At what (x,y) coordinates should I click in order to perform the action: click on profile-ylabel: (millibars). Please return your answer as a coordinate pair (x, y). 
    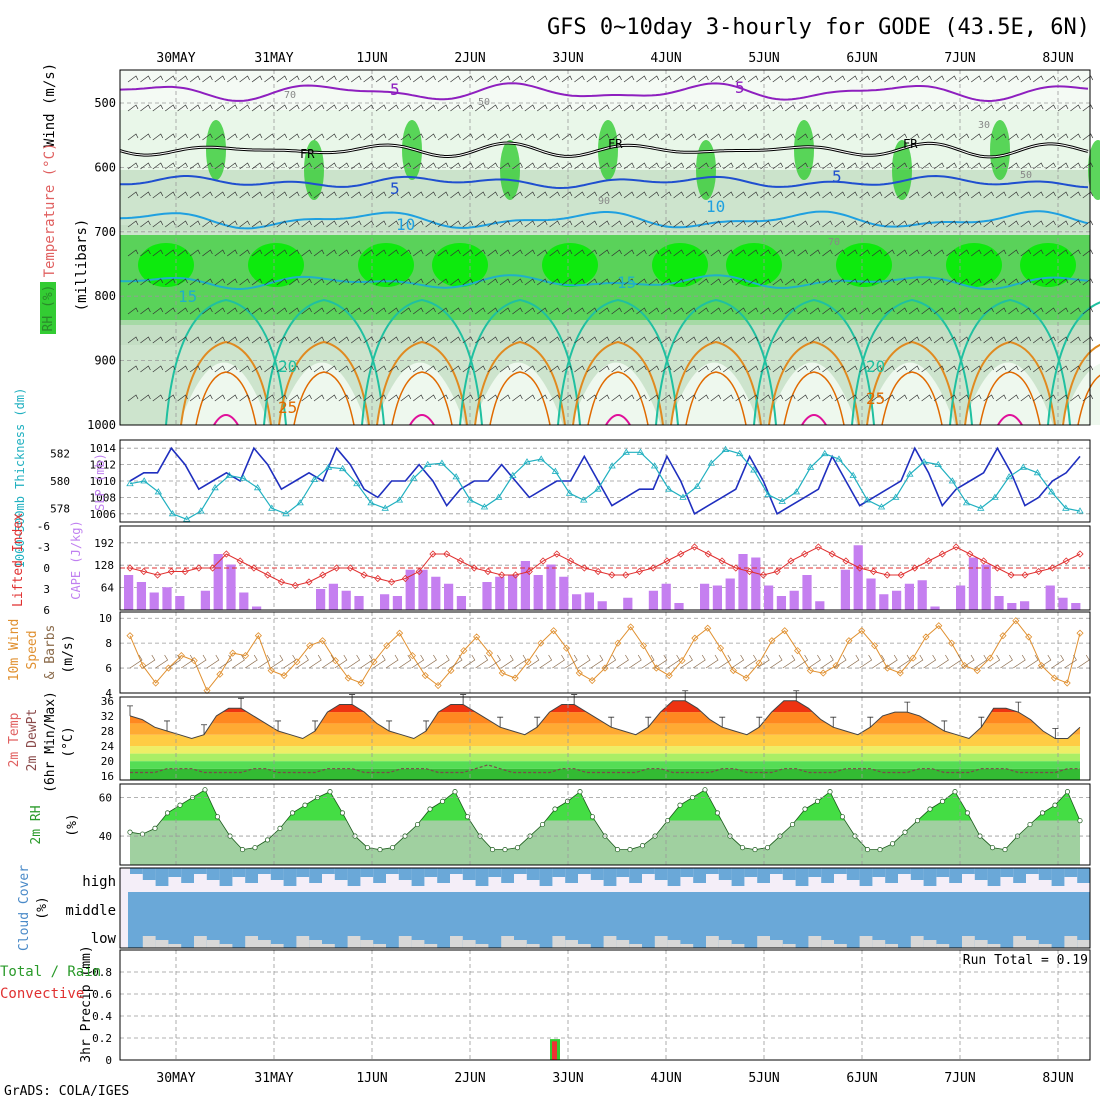
    Looking at the image, I should click on (82, 265).